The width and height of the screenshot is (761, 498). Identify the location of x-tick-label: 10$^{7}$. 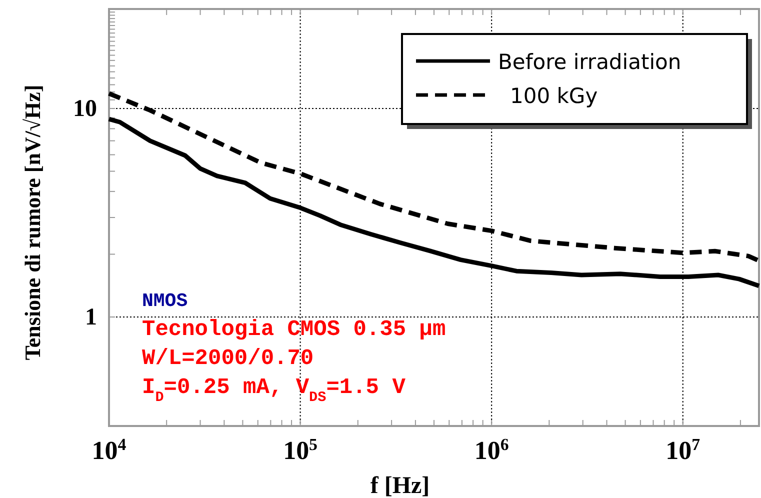
(683, 449).